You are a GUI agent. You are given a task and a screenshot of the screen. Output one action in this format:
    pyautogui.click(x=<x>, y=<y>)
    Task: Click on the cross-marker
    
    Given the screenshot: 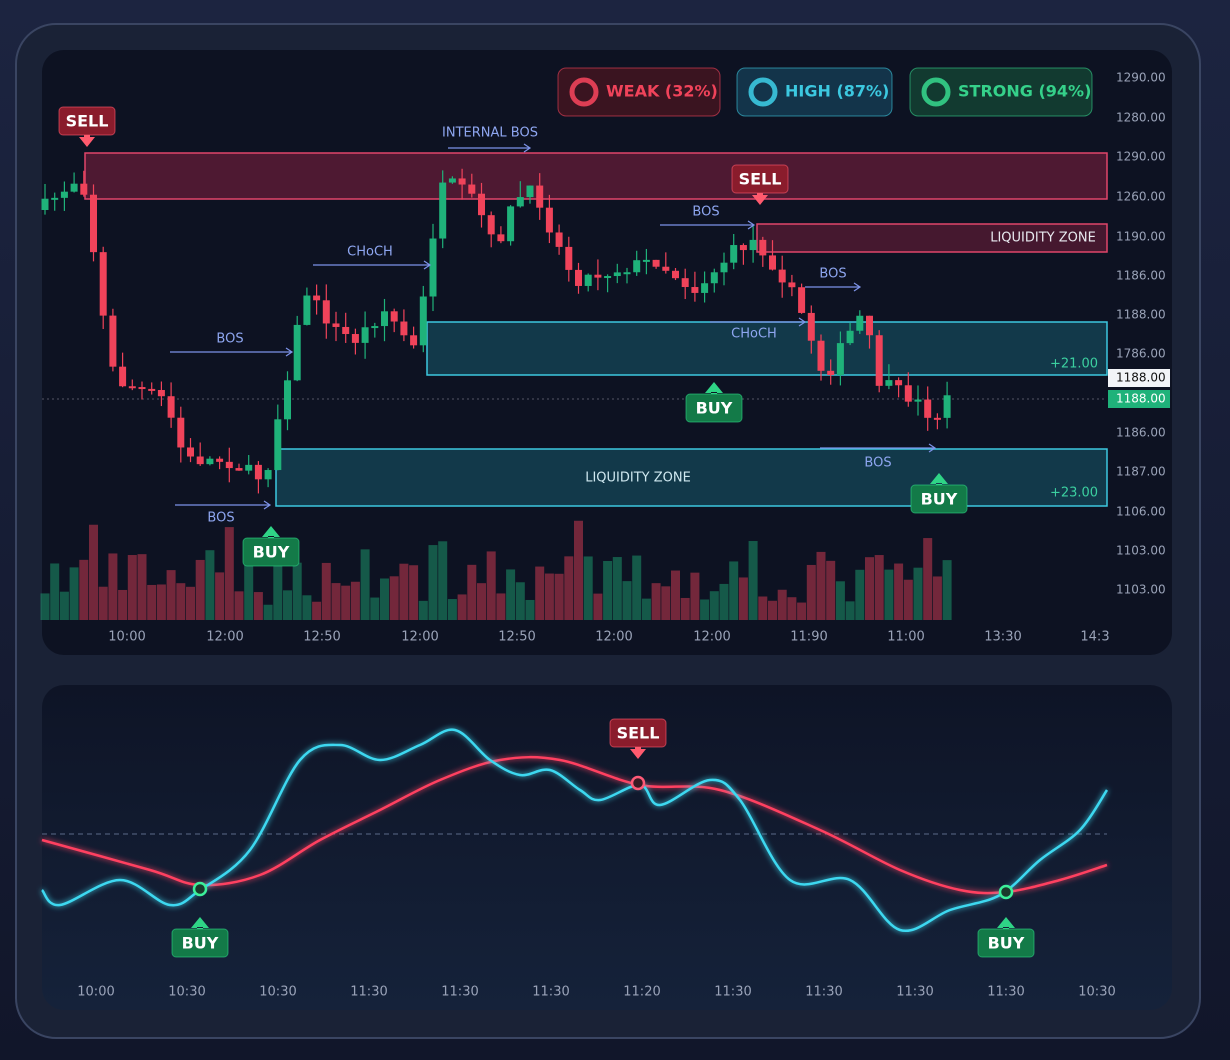 What is the action you would take?
    pyautogui.click(x=1006, y=892)
    